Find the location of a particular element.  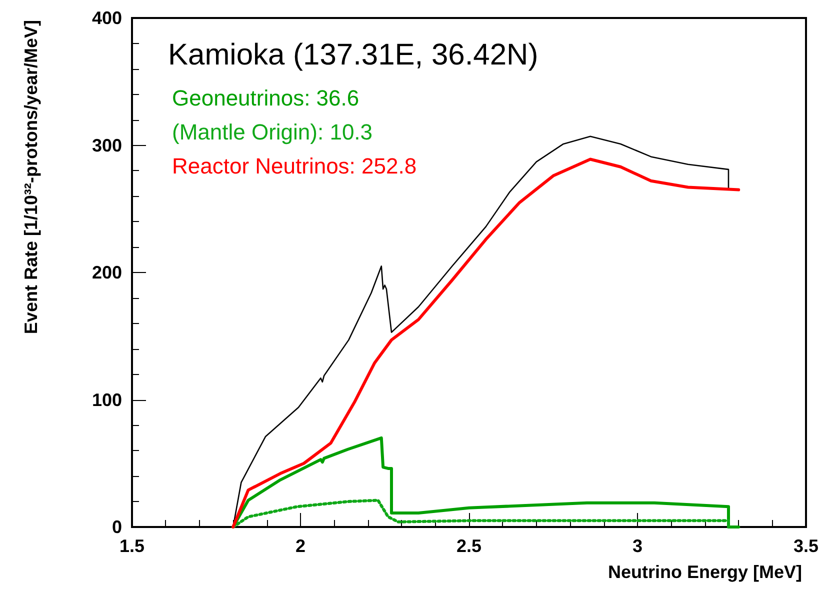

line-series is located at coordinates (481, 513).